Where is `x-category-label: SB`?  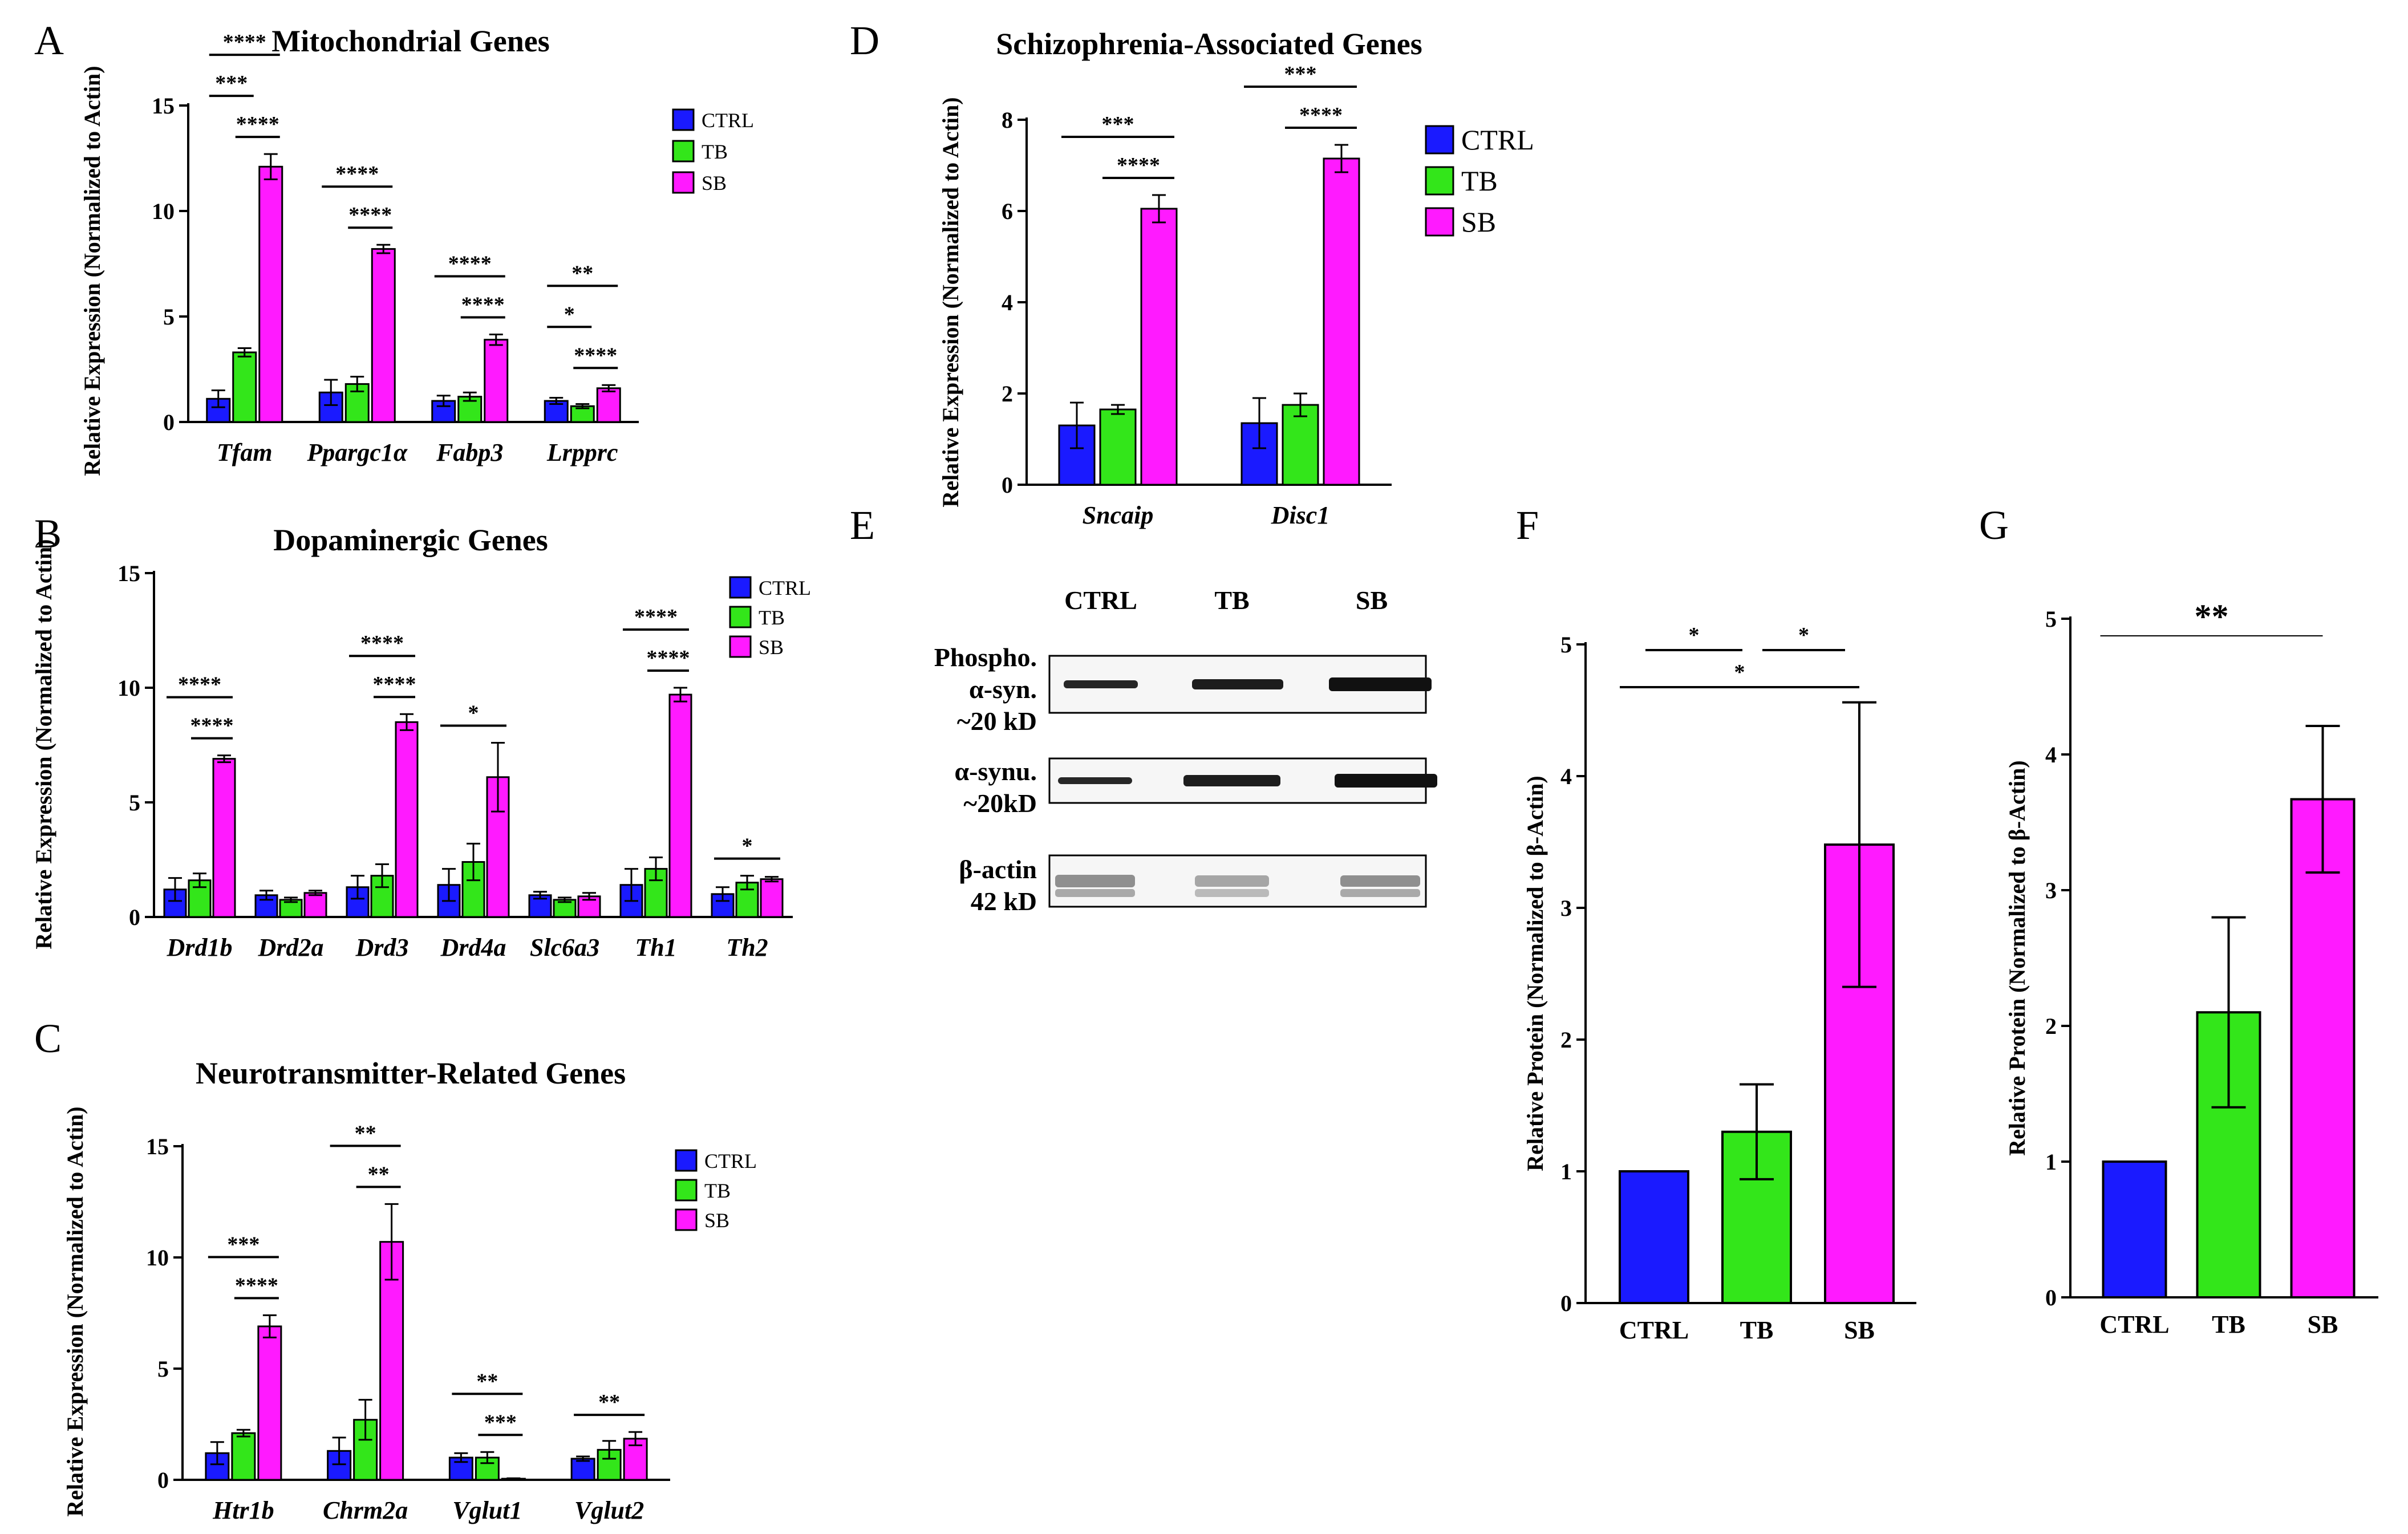
x-category-label: SB is located at coordinates (2323, 1324).